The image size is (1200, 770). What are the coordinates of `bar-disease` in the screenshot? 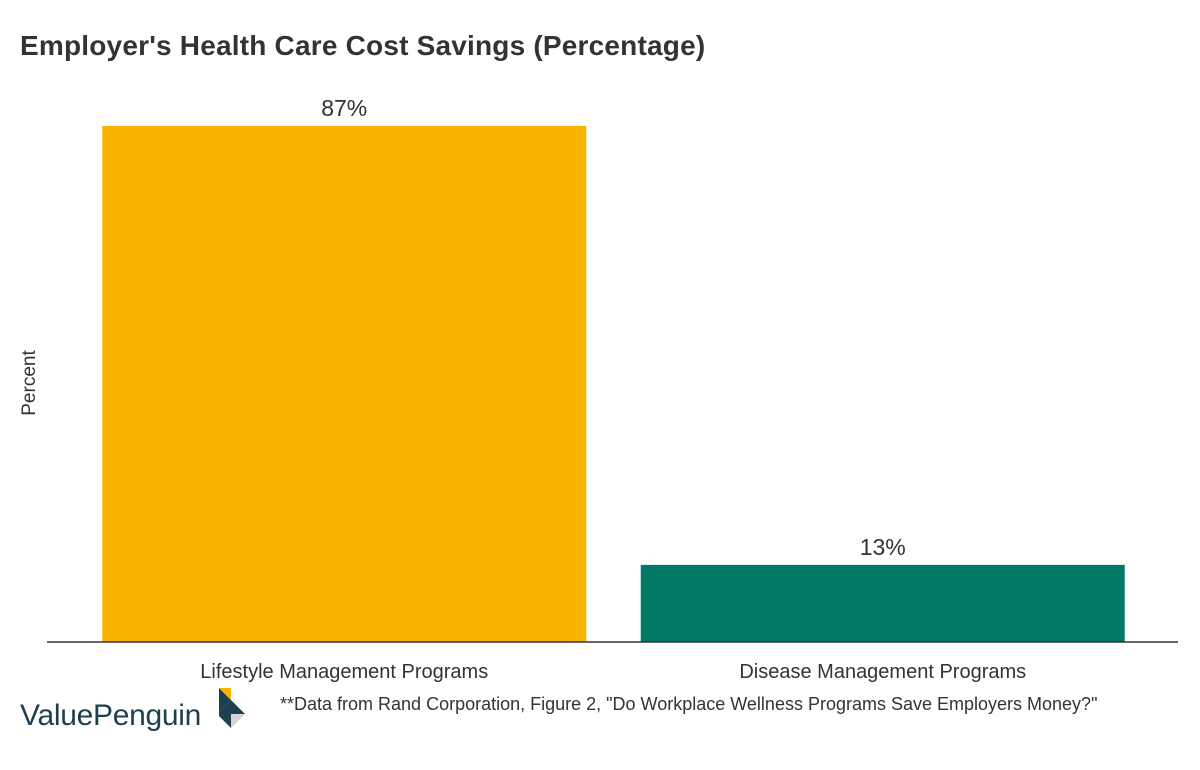 It's located at (882, 603).